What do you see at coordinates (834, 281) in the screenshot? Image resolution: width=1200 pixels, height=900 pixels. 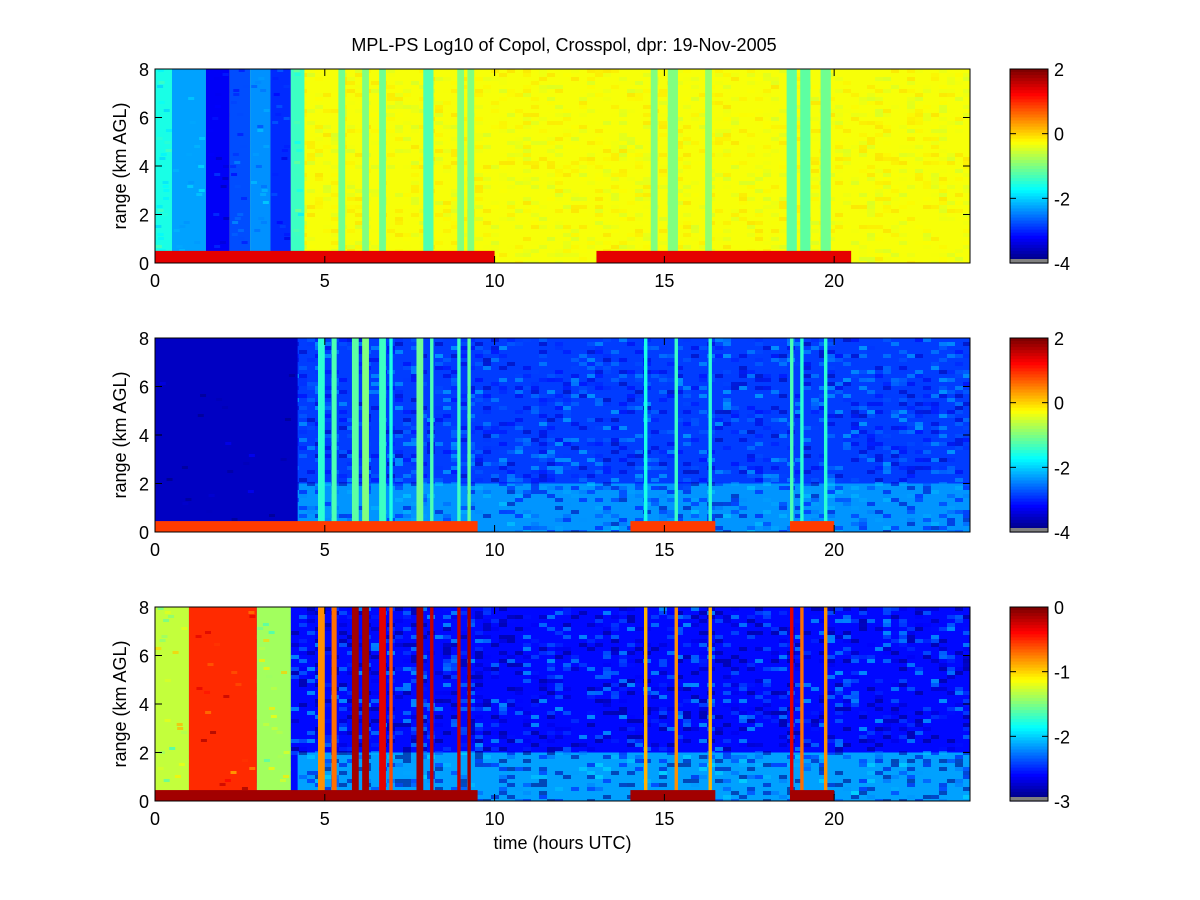 I see `x-tick-label: 20` at bounding box center [834, 281].